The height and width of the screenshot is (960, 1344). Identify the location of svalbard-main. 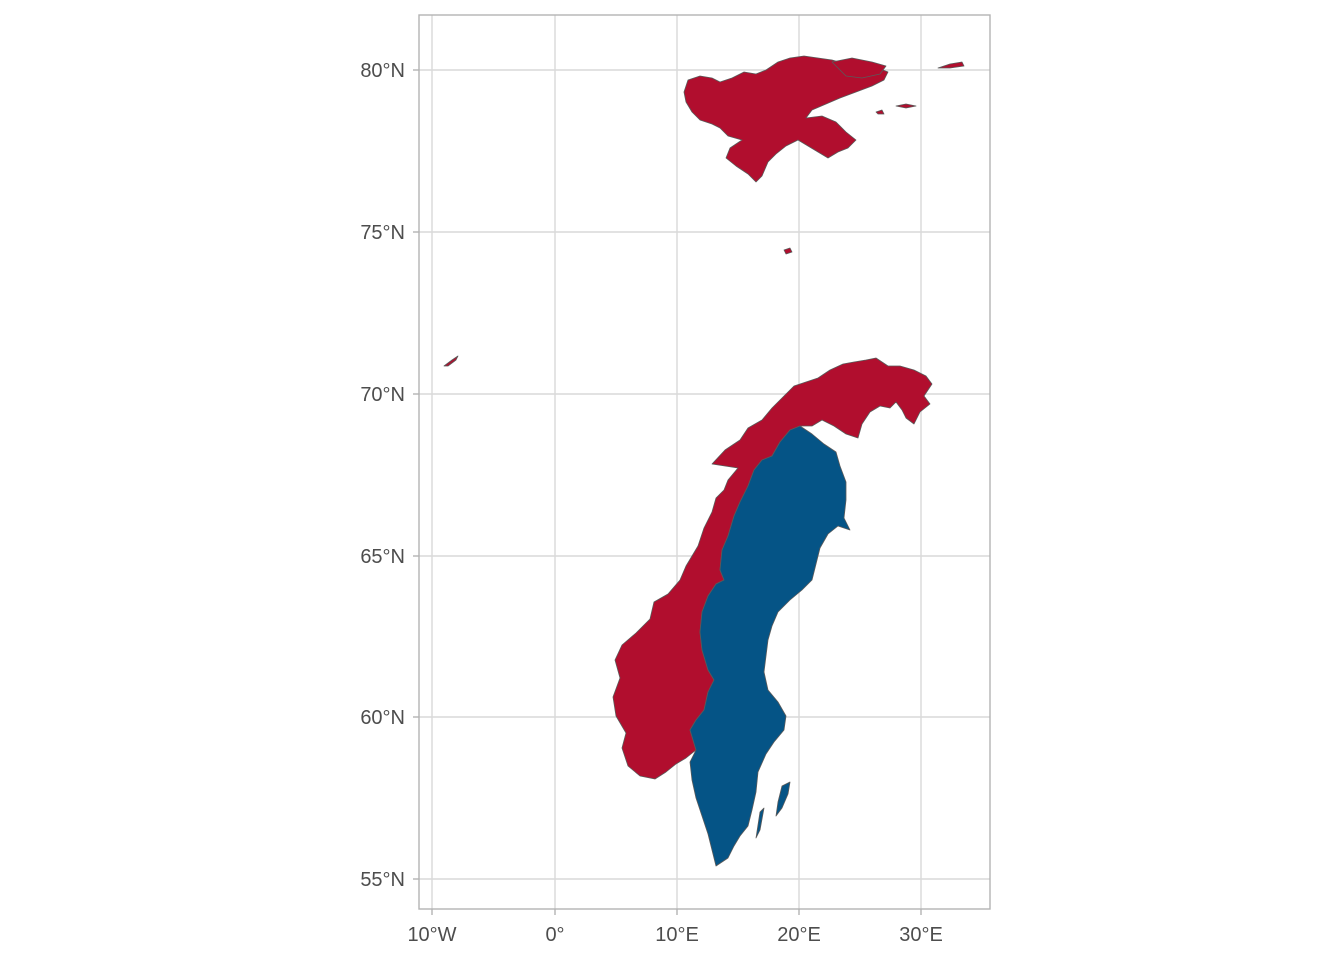
(786, 119).